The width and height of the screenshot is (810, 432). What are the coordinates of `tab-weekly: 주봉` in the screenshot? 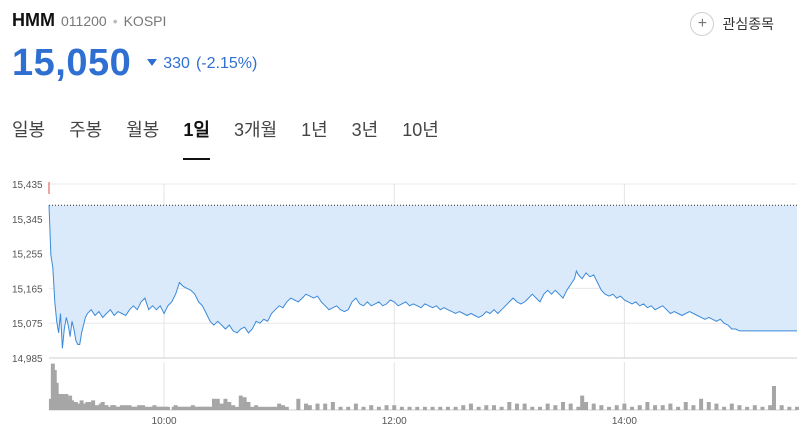 It's located at (86, 130).